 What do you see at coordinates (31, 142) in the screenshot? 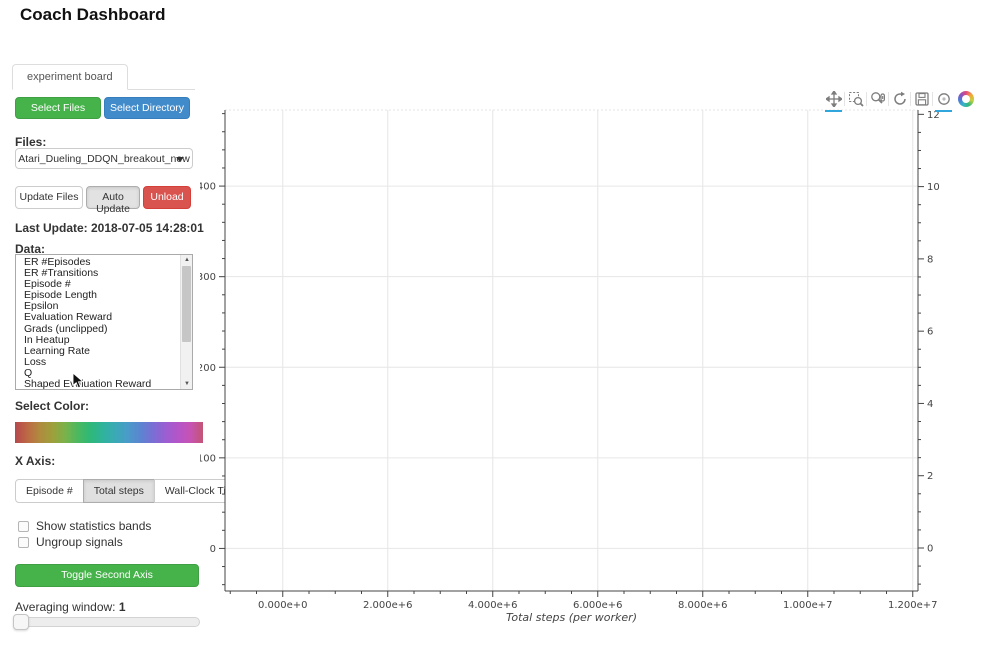
I see `files-label: Files:` at bounding box center [31, 142].